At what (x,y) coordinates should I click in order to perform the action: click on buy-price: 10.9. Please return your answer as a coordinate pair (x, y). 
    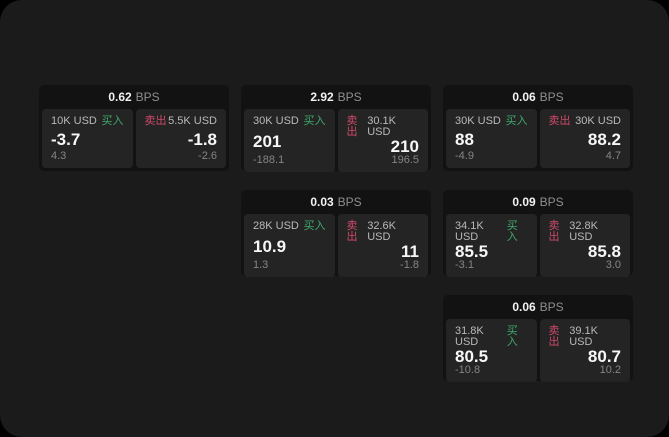
    Looking at the image, I should click on (270, 246).